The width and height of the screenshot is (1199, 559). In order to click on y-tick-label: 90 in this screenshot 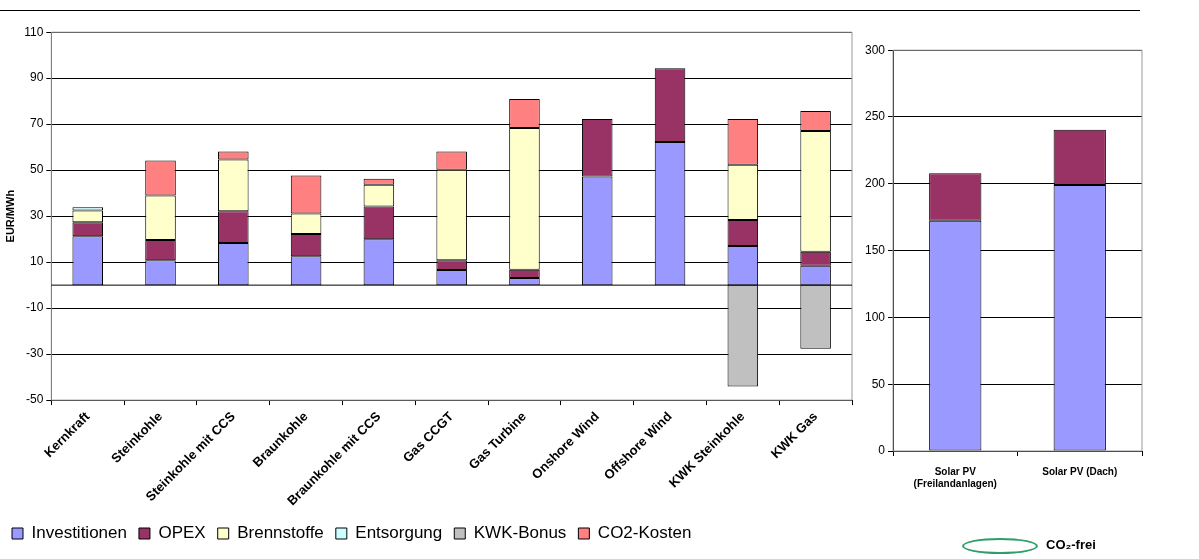, I will do `click(36, 77)`.